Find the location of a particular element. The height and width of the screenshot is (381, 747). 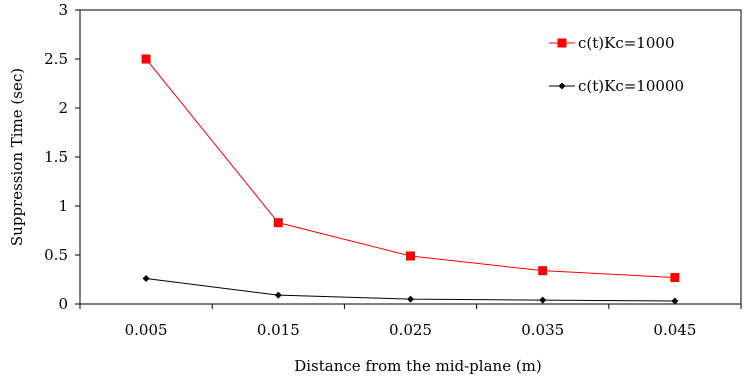

y-tick-label: 1 is located at coordinates (63, 206).